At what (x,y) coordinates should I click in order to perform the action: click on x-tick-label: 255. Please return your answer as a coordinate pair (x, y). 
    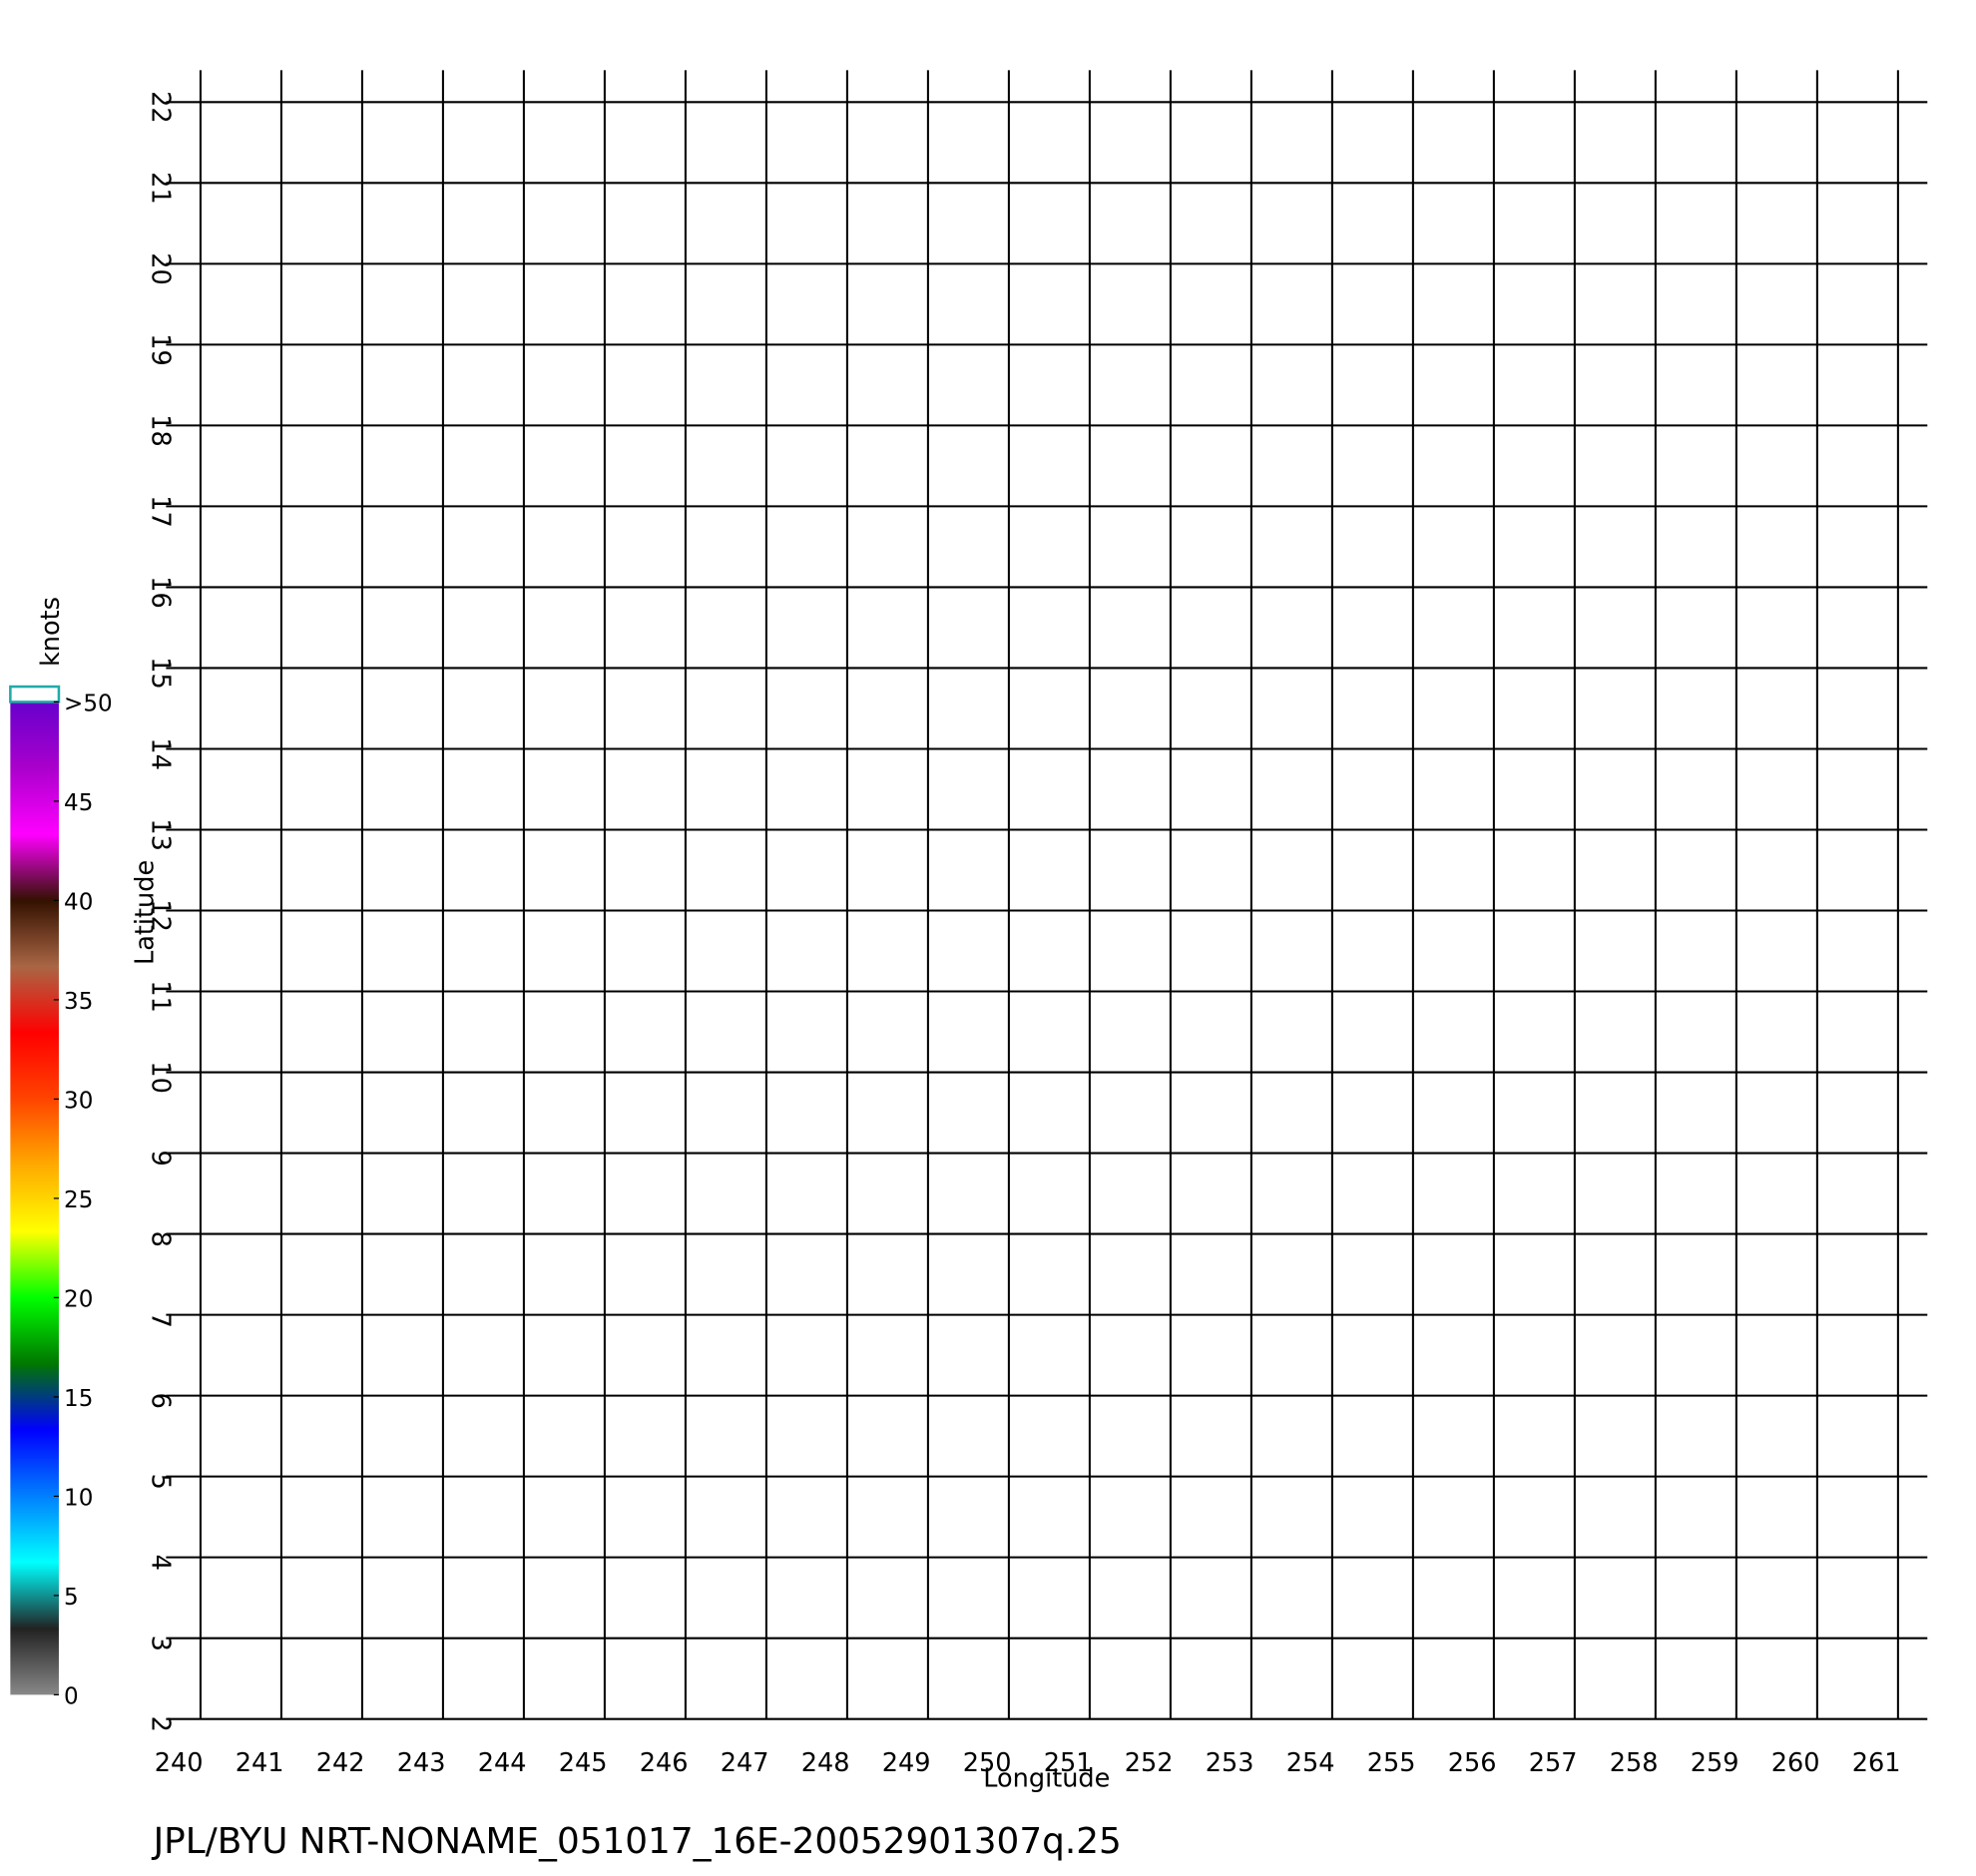
    Looking at the image, I should click on (1392, 1763).